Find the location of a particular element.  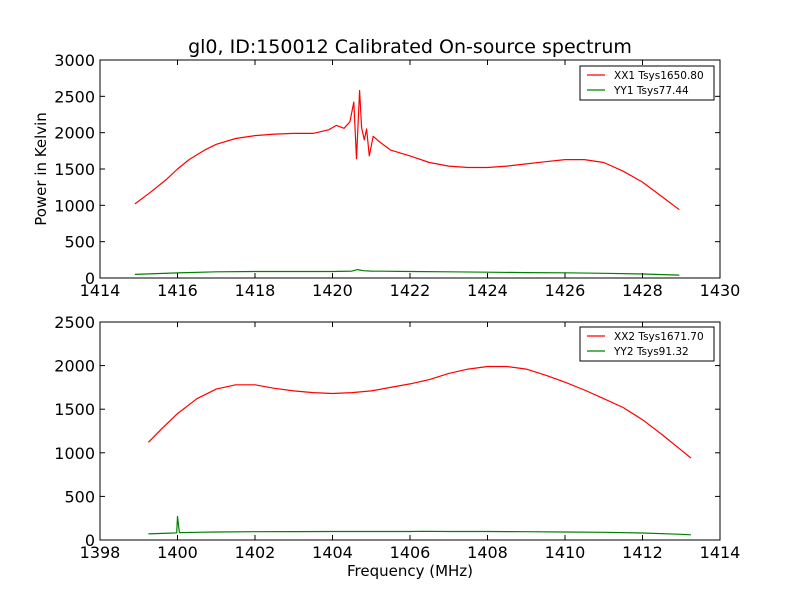

x-tick-label: 1402 is located at coordinates (255, 552).